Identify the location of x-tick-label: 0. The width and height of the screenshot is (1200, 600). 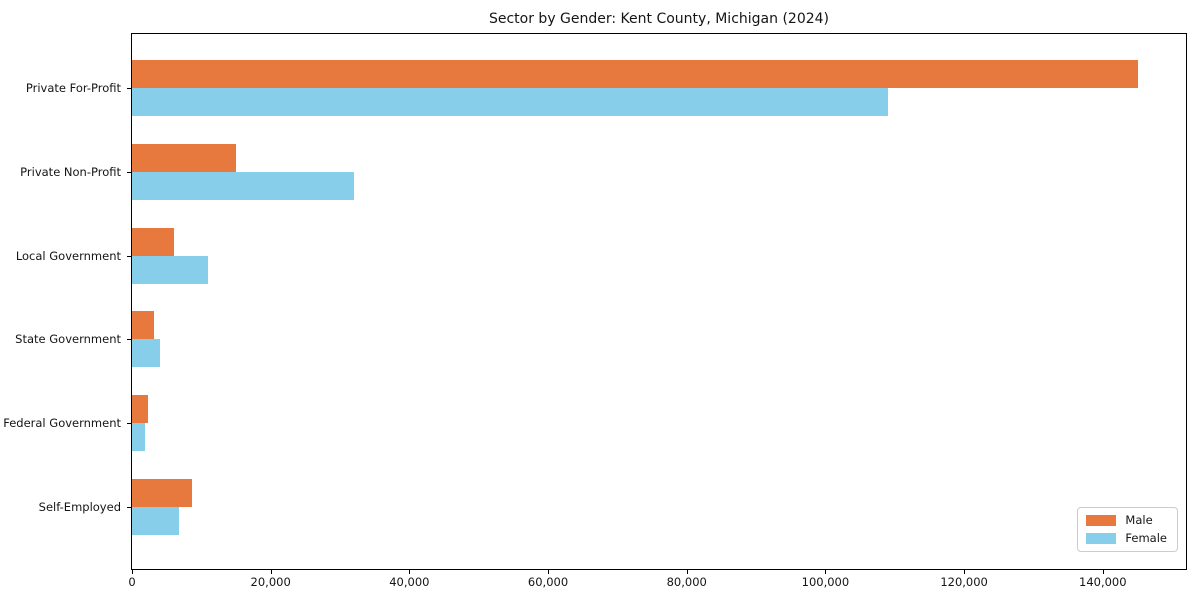
(132, 582).